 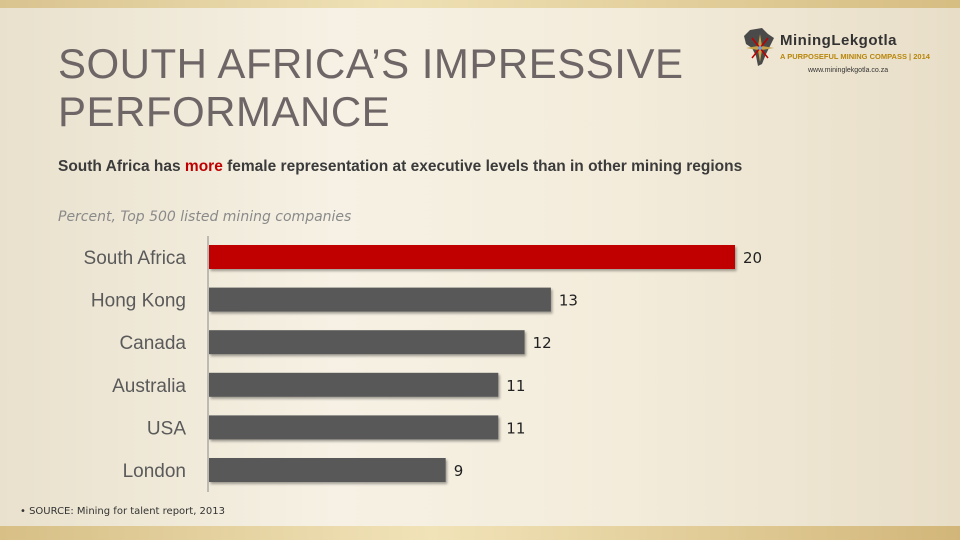 I want to click on africa-compass-icon, so click(x=759, y=47).